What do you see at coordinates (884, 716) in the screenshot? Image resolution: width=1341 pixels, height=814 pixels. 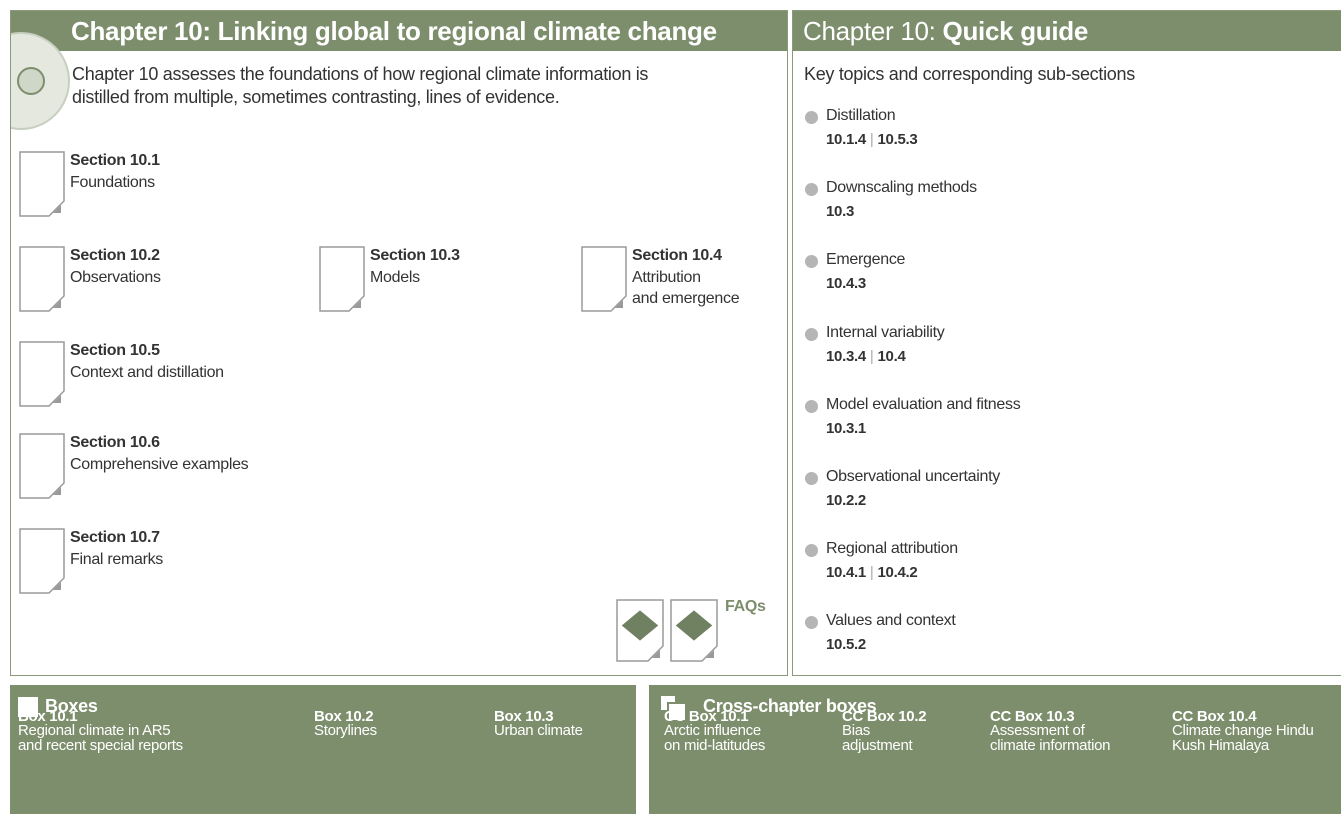 I see `box-label: CC Box 10.2` at bounding box center [884, 716].